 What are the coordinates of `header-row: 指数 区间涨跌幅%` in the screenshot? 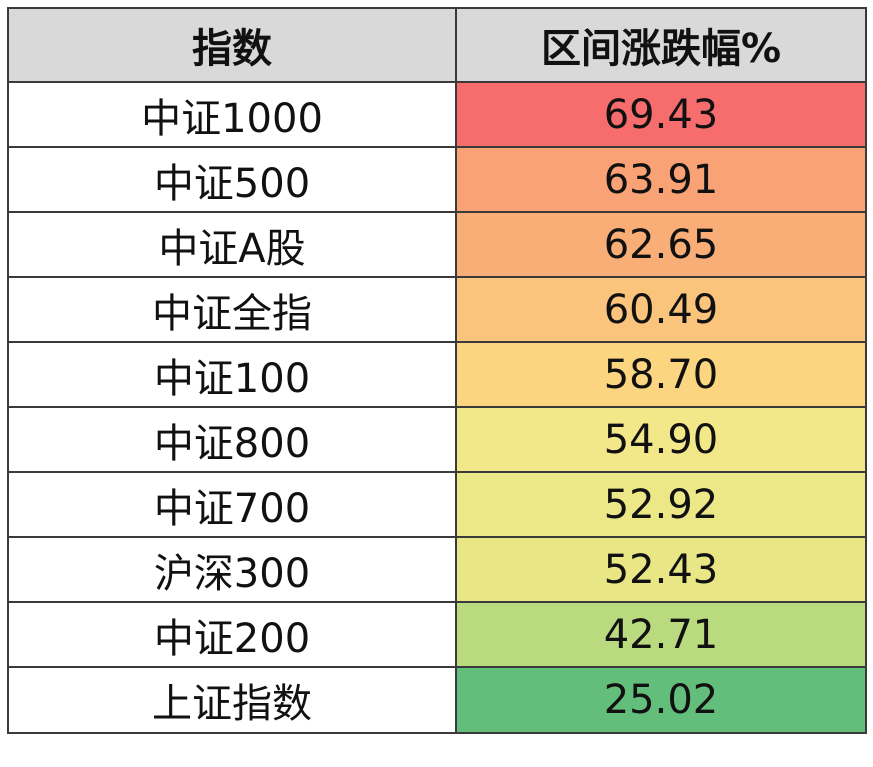 It's located at (437, 45).